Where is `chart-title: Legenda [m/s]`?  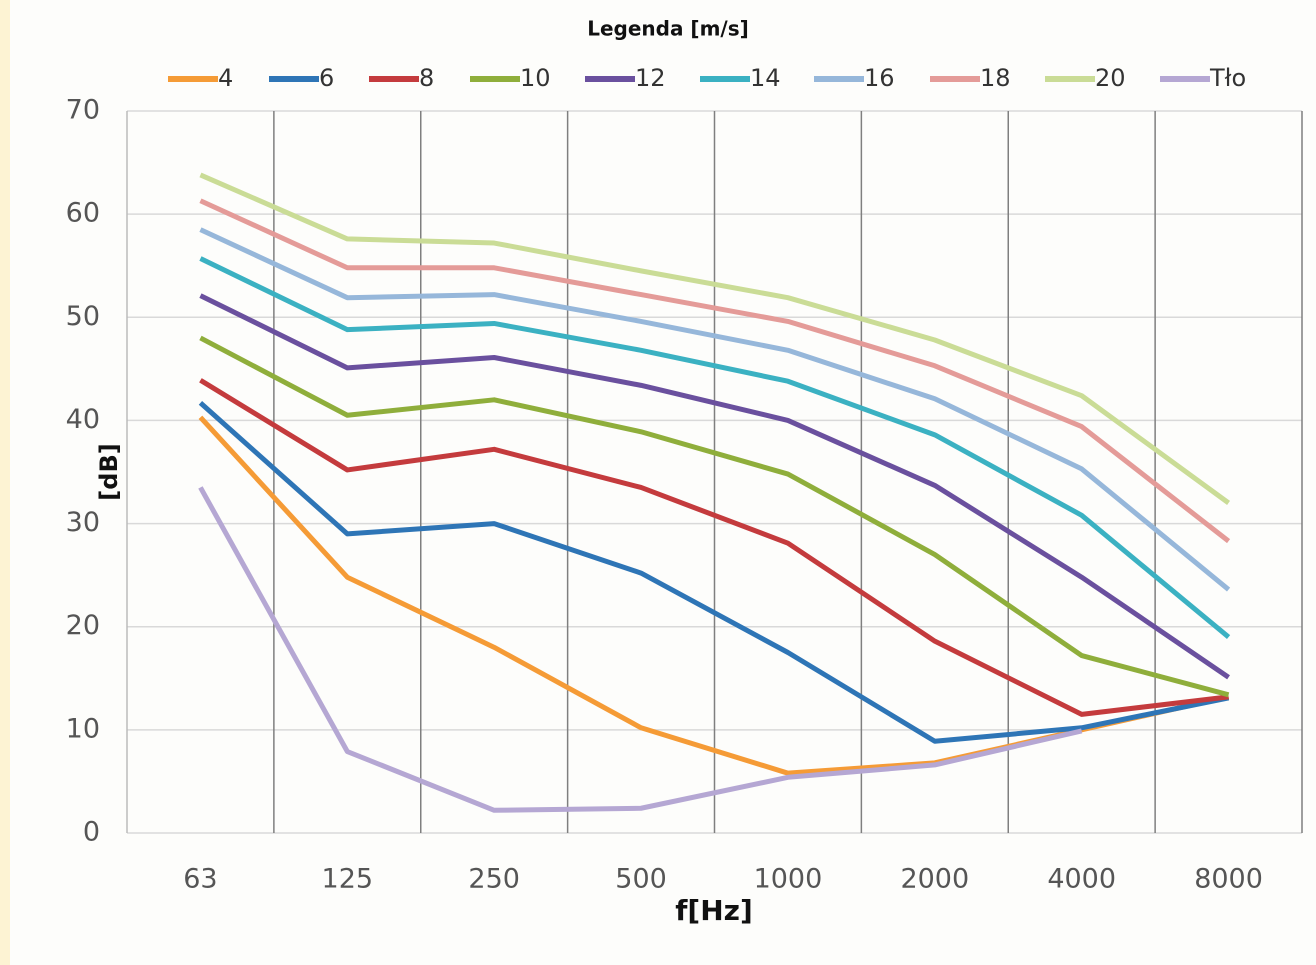 chart-title: Legenda [m/s] is located at coordinates (668, 29).